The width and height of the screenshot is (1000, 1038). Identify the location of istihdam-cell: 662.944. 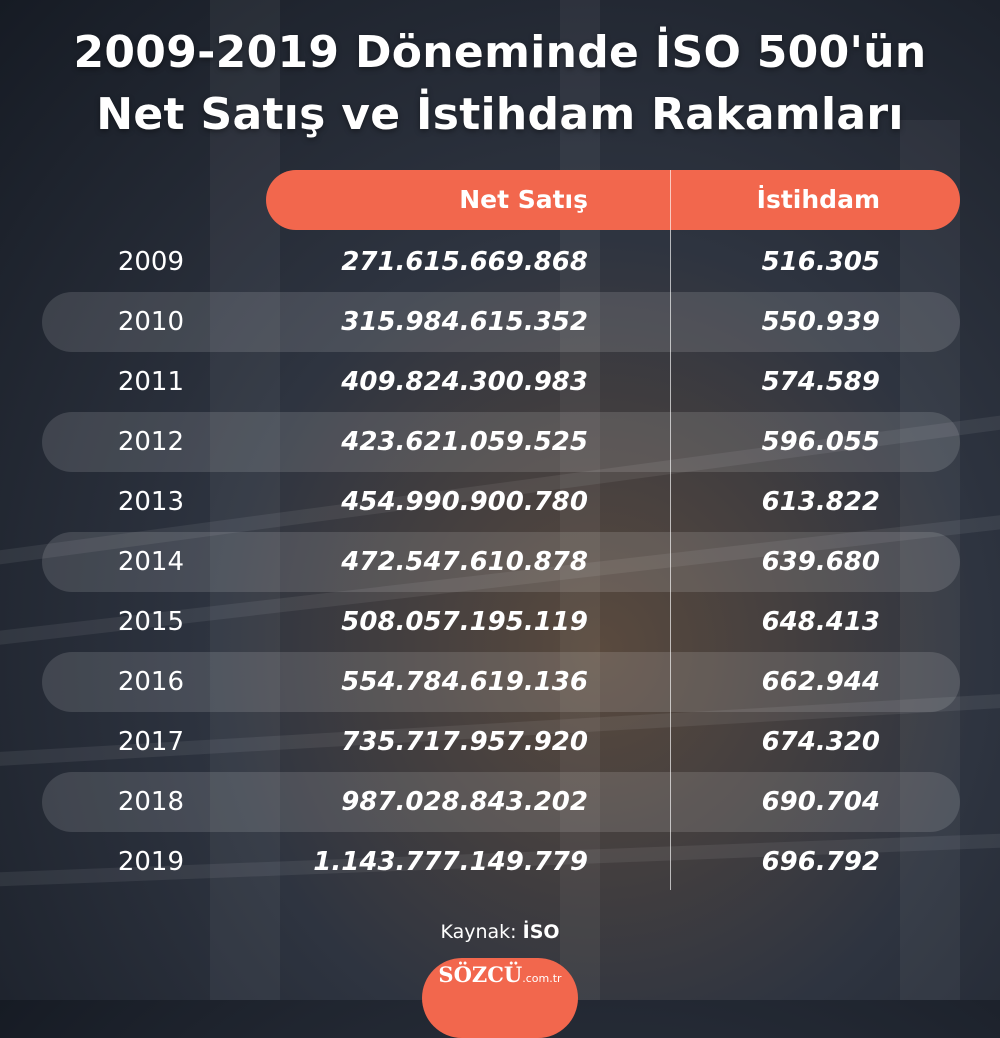
(820, 682).